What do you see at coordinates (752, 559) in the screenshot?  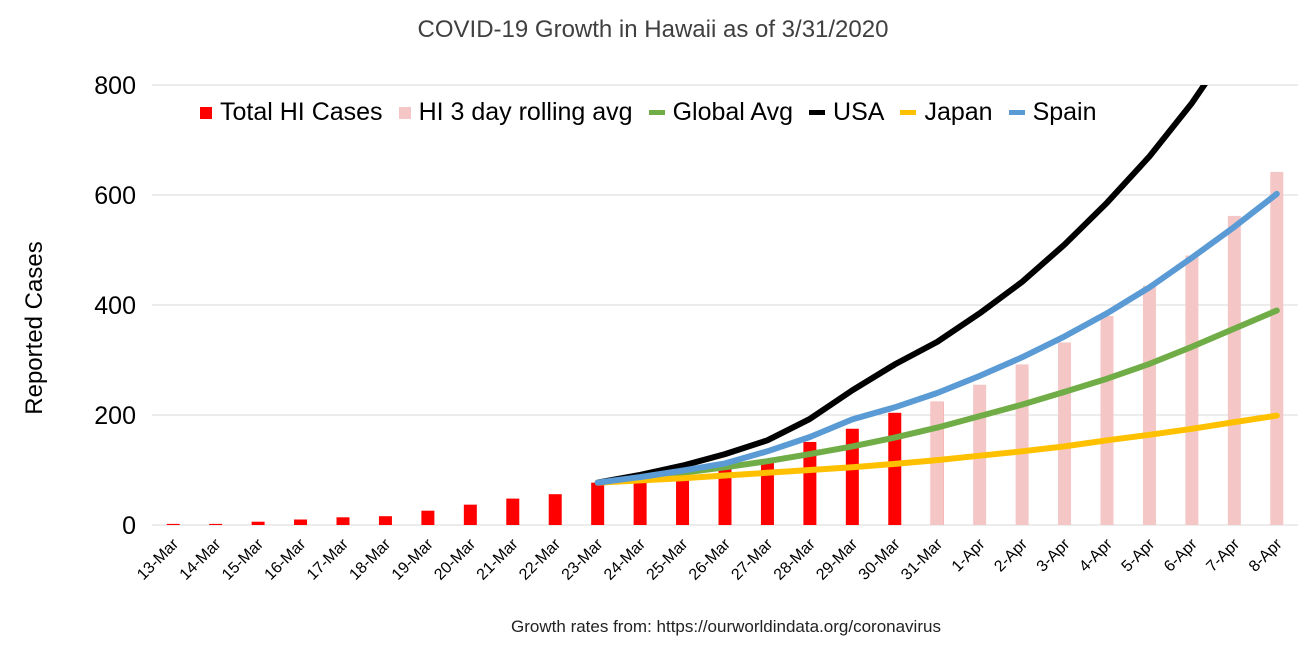 I see `x-tick-label: 27-Mar` at bounding box center [752, 559].